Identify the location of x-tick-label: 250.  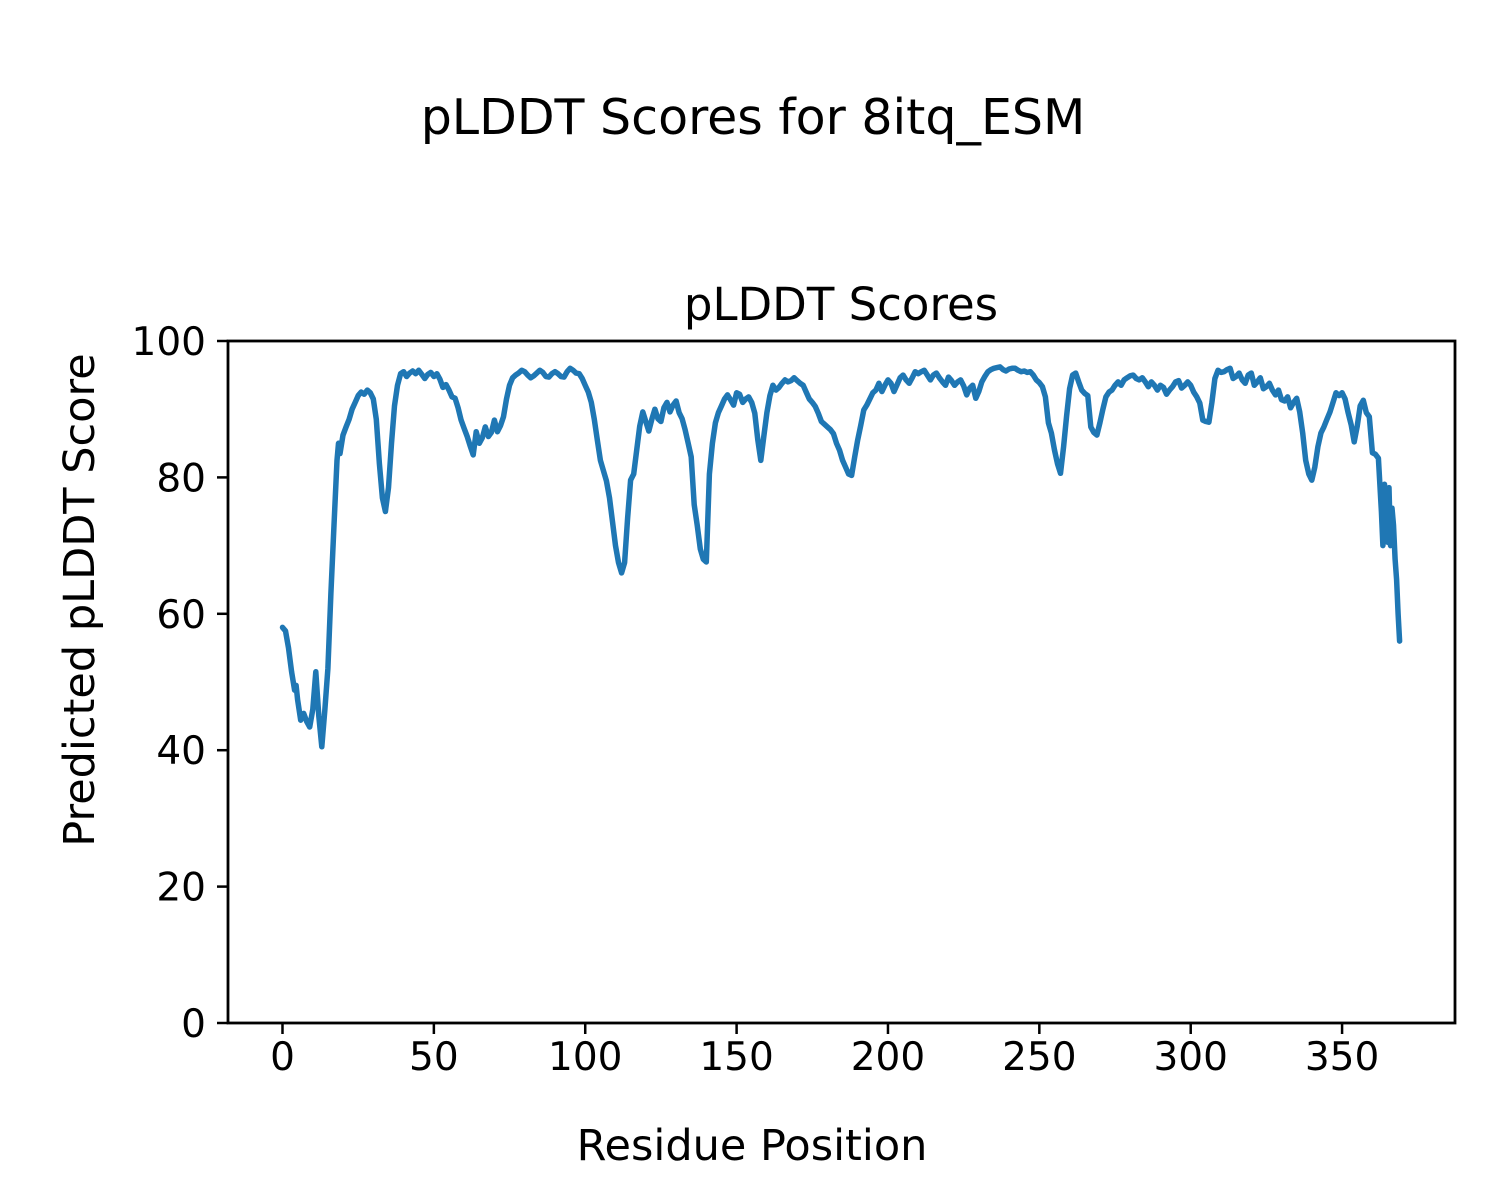
(1039, 1057).